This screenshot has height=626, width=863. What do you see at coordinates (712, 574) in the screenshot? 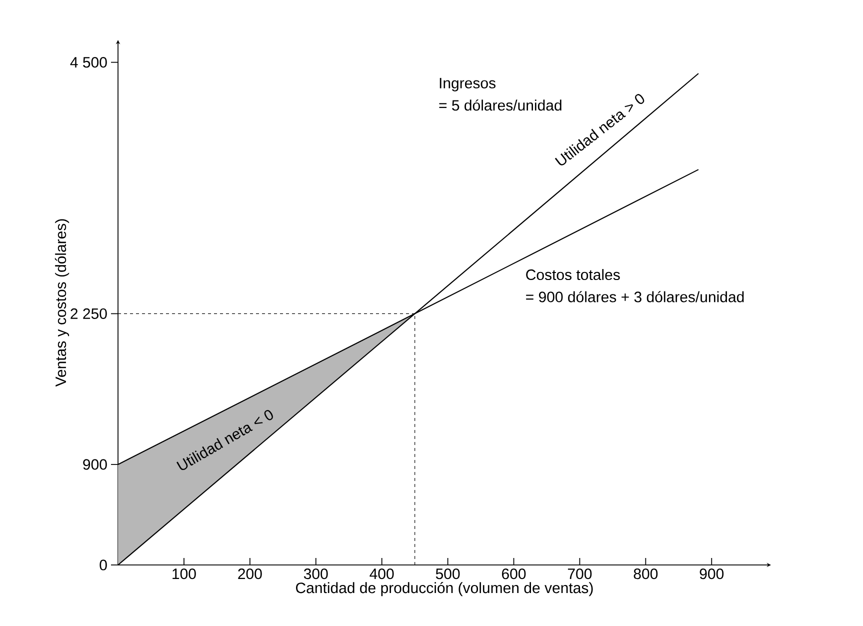
I see `x-tick-label: 900` at bounding box center [712, 574].